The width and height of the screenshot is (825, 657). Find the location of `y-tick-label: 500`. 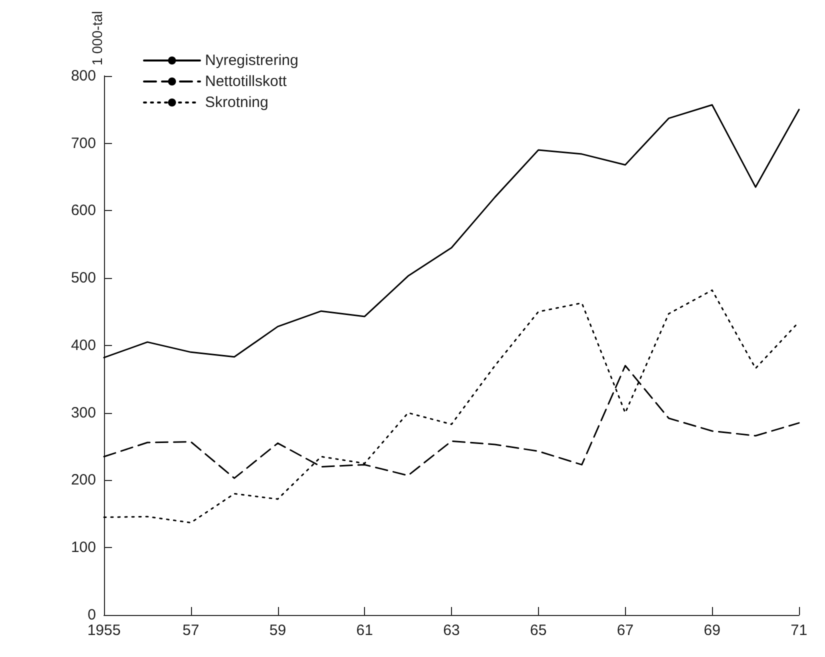

y-tick-label: 500 is located at coordinates (83, 278).